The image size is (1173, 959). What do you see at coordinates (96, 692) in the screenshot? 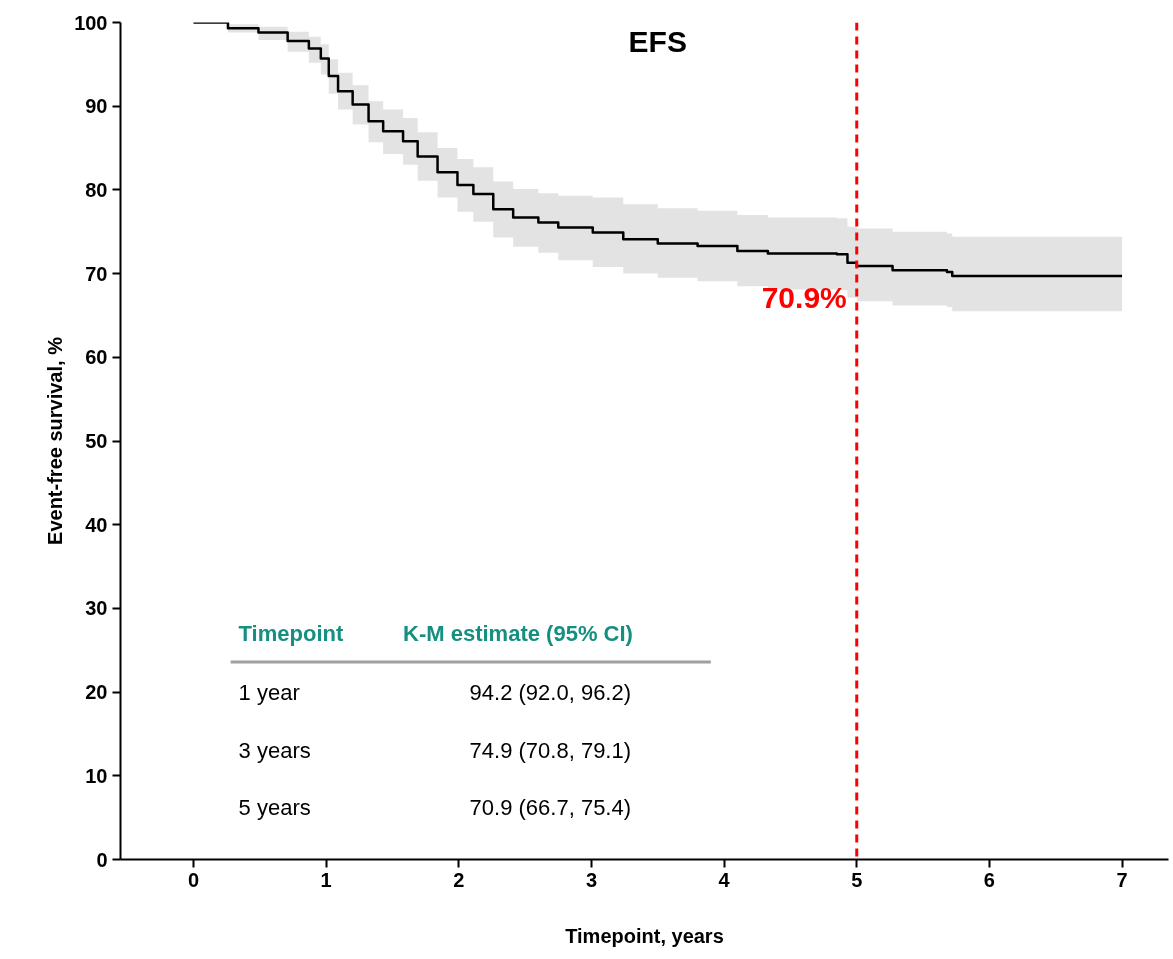
I see `y-tick-label: 20` at bounding box center [96, 692].